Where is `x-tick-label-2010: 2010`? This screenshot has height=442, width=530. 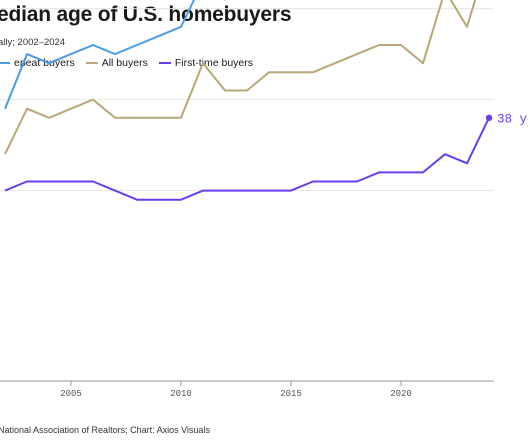 x-tick-label-2010: 2010 is located at coordinates (181, 394).